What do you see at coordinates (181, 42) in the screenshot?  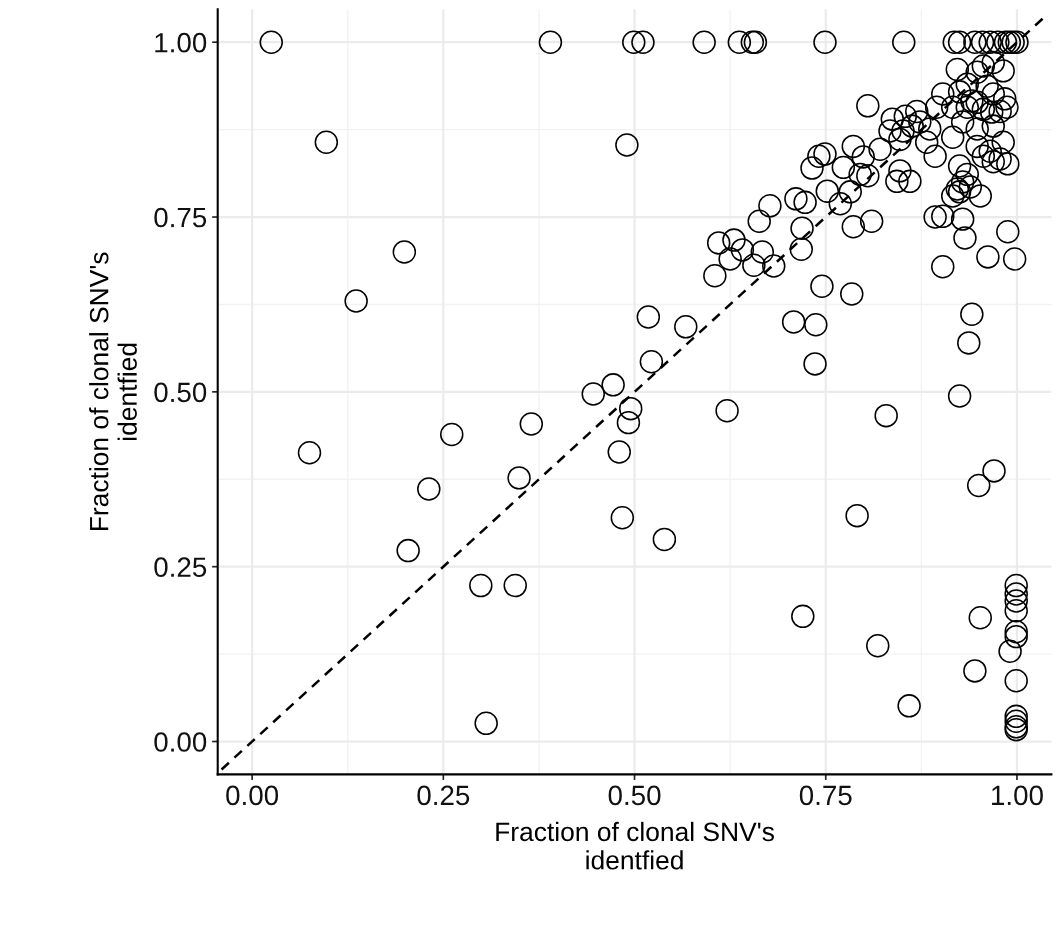 I see `y-tick-label: 1.00` at bounding box center [181, 42].